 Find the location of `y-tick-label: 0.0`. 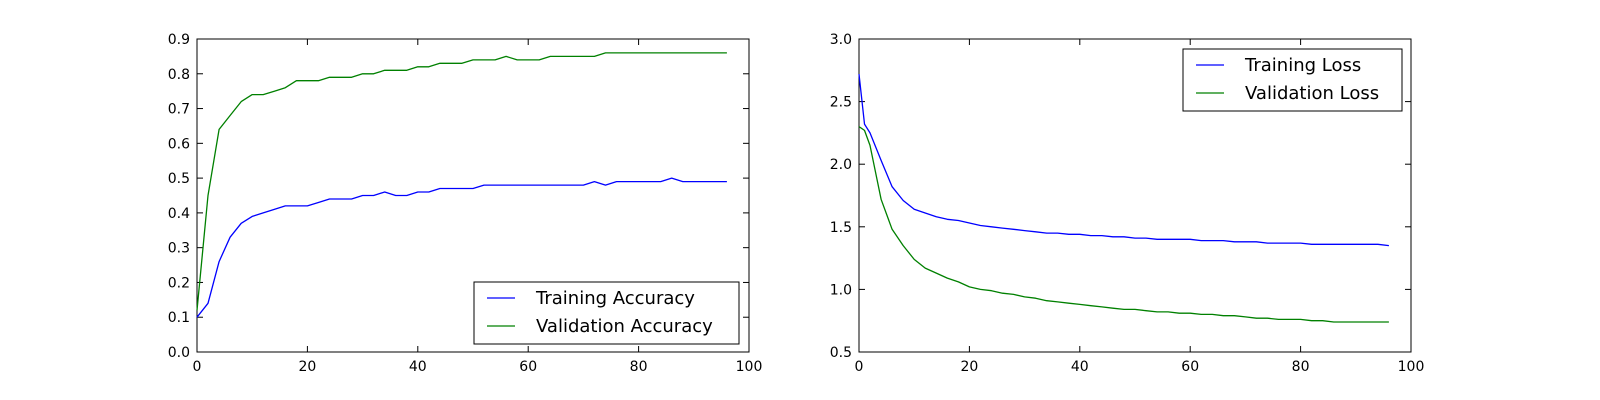

y-tick-label: 0.0 is located at coordinates (179, 353).